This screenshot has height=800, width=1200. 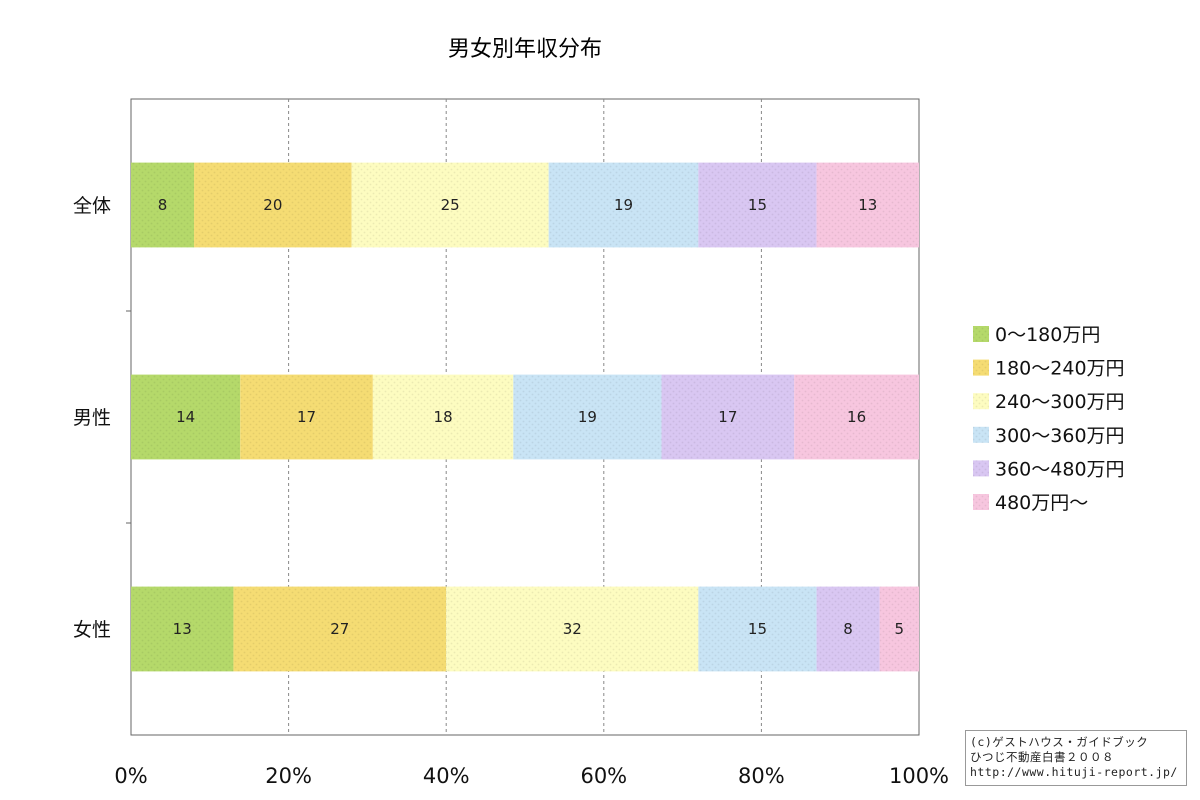 I want to click on category-label: 男性, so click(x=92, y=418).